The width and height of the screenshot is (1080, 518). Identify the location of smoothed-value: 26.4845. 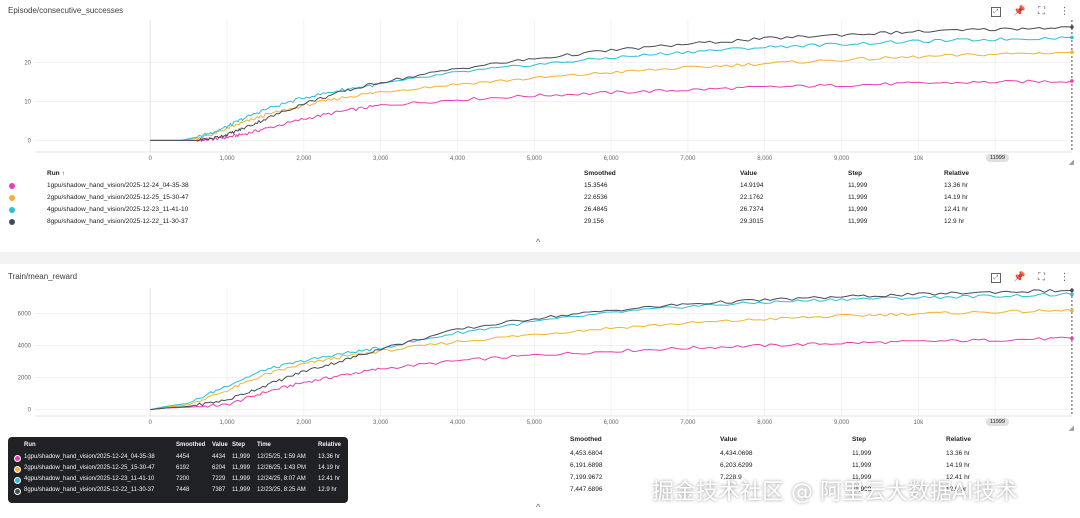
(596, 209).